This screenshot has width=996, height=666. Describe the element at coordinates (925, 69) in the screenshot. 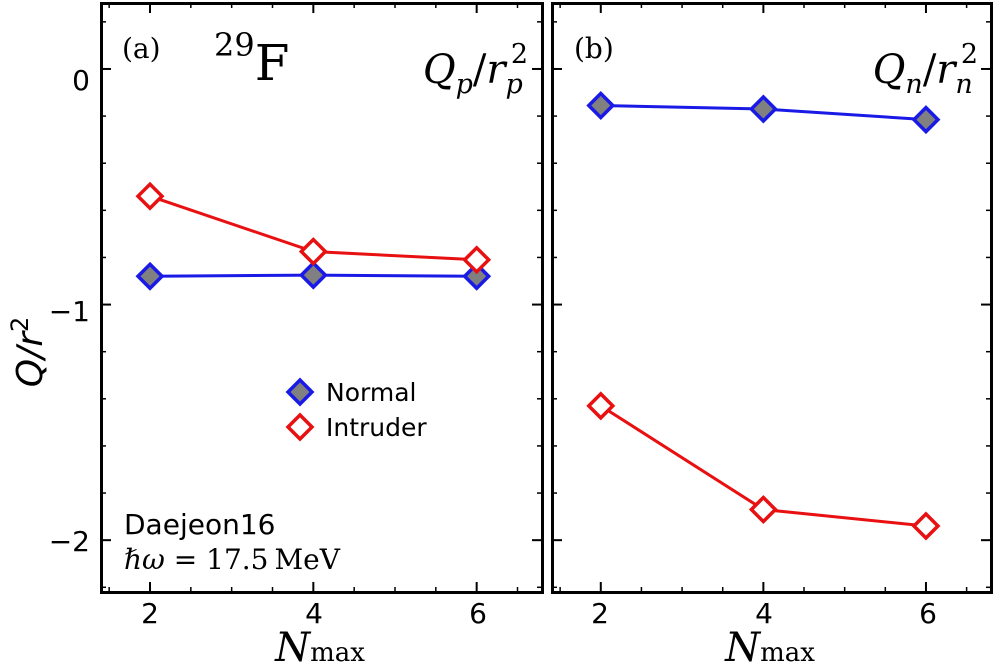

I see `panel-title-b: Qn/rn2` at that location.